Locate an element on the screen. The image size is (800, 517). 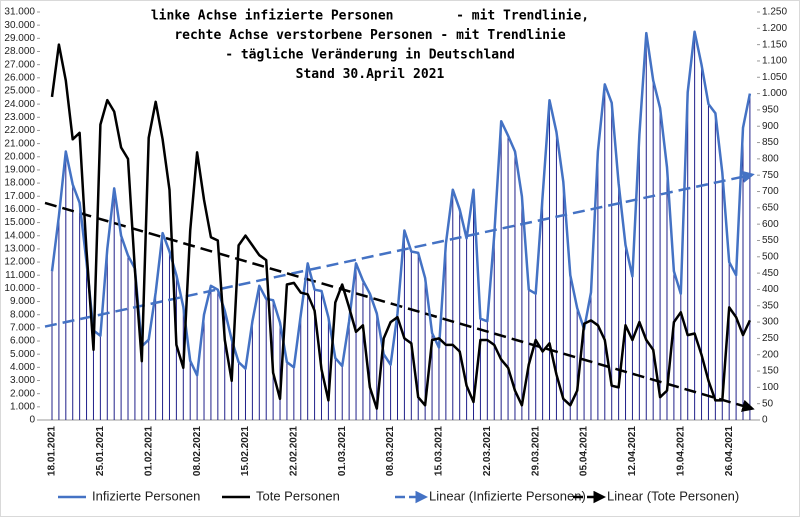
y-tick-label: 9.000 is located at coordinates (22, 301).